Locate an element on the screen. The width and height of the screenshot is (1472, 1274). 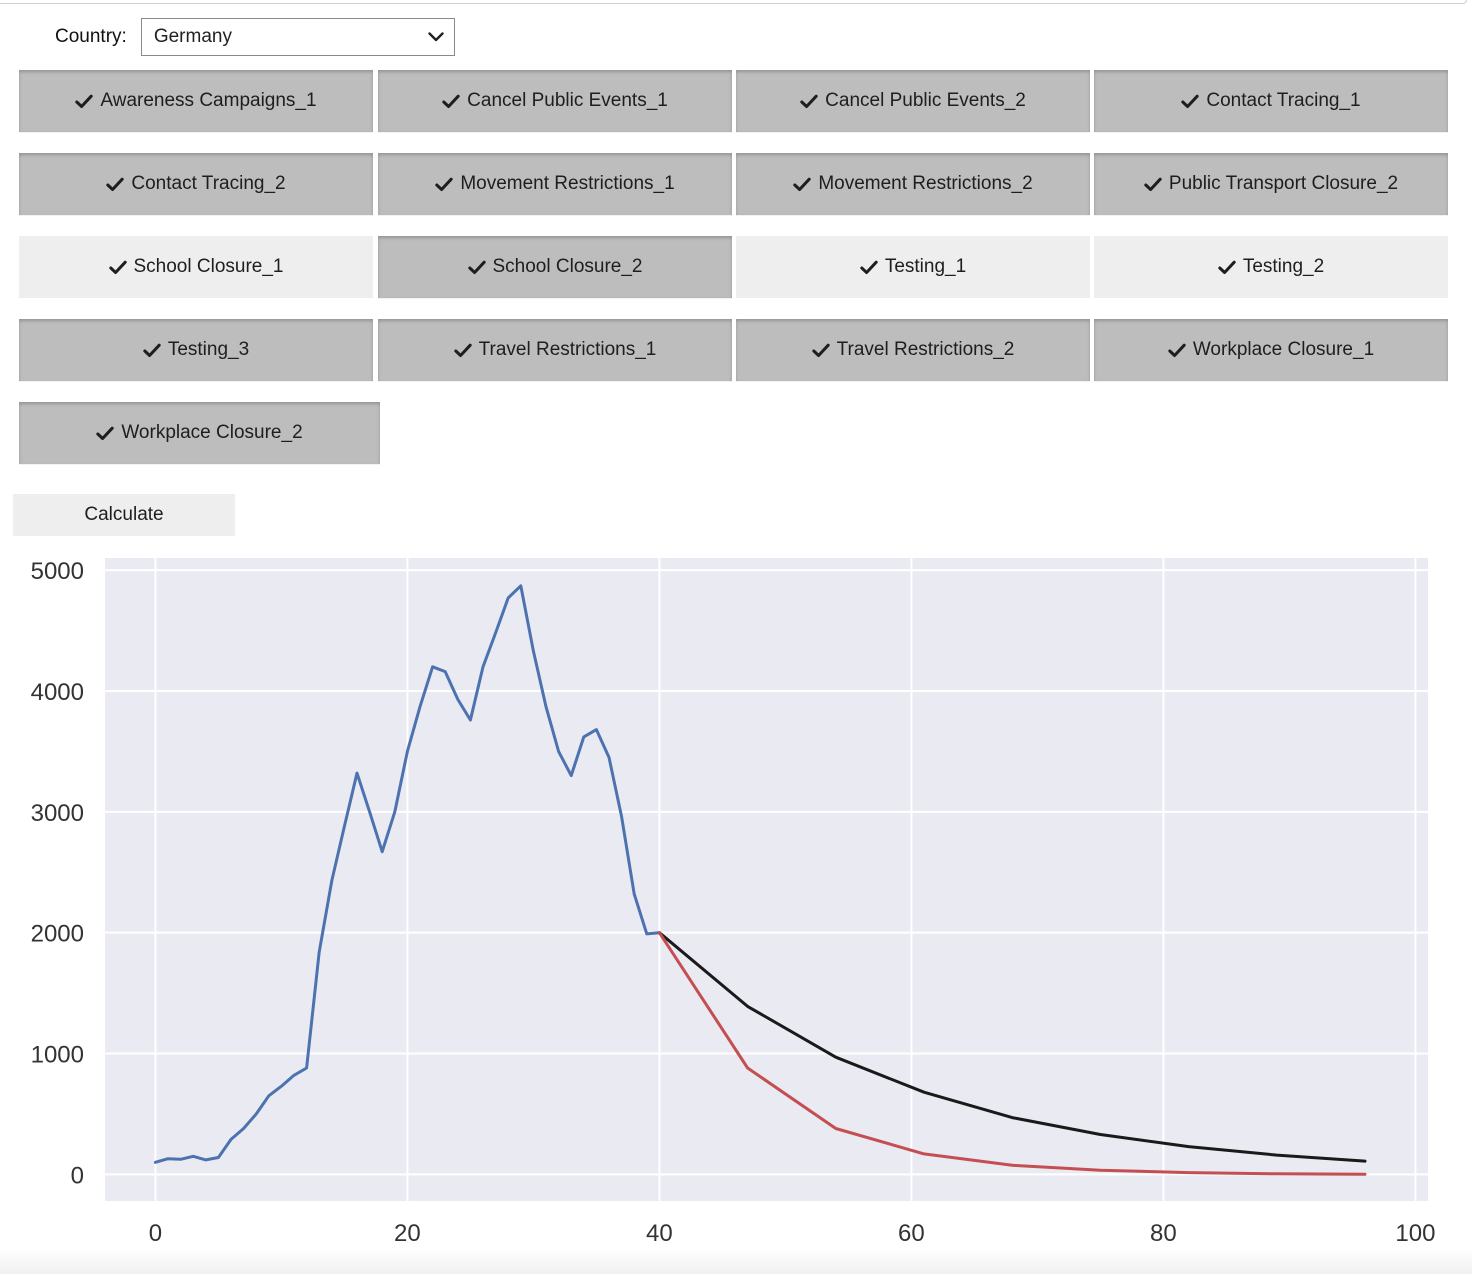
toggle-label: Contact Tracing_2 is located at coordinates (208, 183).